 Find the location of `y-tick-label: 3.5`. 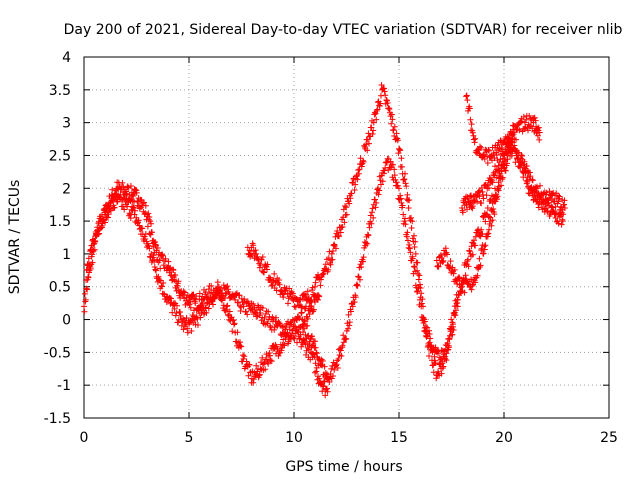

y-tick-label: 3.5 is located at coordinates (60, 91).